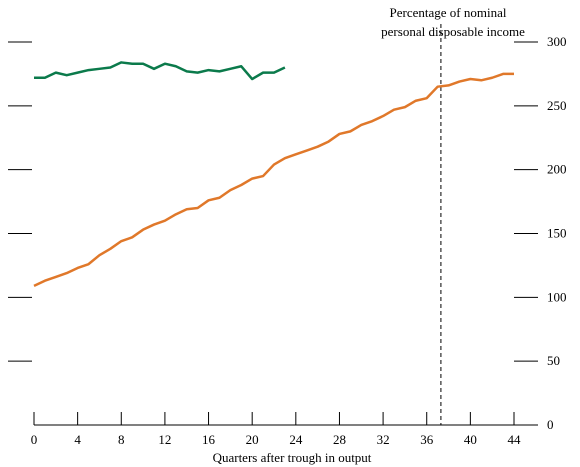 The height and width of the screenshot is (467, 580). Describe the element at coordinates (121, 439) in the screenshot. I see `x-tick-label: 8` at that location.